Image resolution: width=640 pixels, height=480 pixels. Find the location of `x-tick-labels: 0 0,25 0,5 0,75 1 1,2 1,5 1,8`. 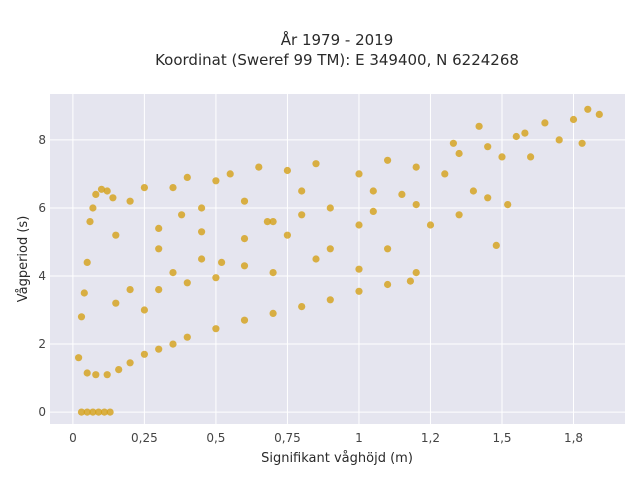

x-tick-labels: 0 0,25 0,5 0,75 1 1,2 1,5 1,8 is located at coordinates (326, 438).